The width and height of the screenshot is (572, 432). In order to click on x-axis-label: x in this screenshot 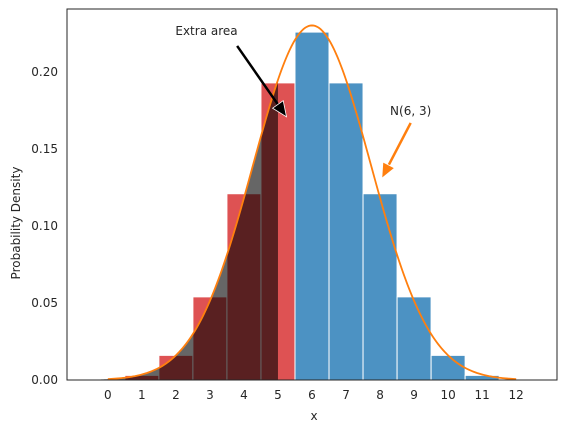, I will do `click(313, 416)`.